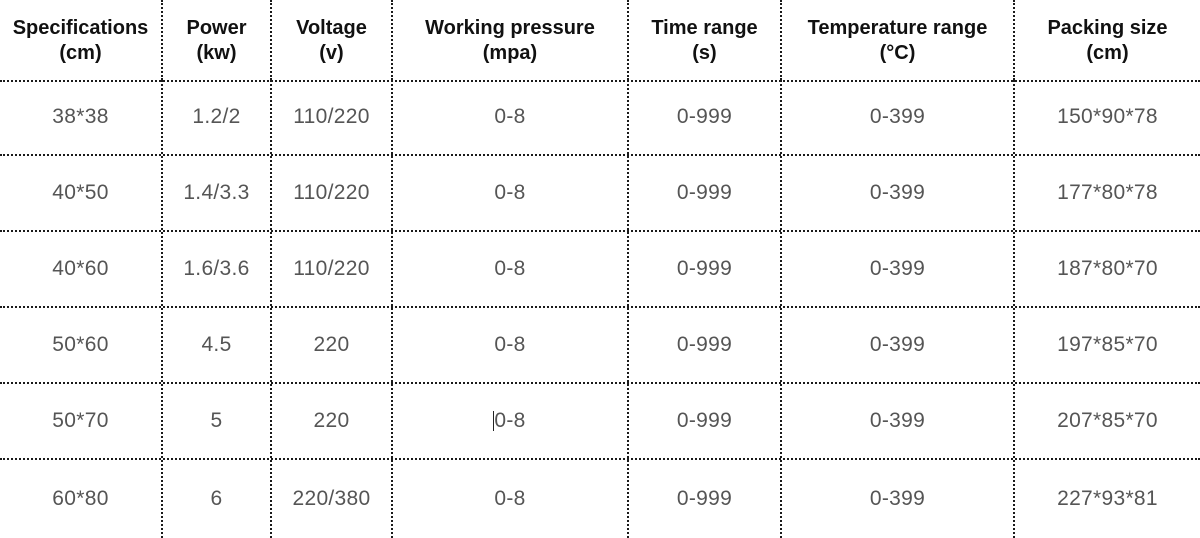 The image size is (1200, 538). Describe the element at coordinates (216, 53) in the screenshot. I see `header-unit: (kw)` at that location.